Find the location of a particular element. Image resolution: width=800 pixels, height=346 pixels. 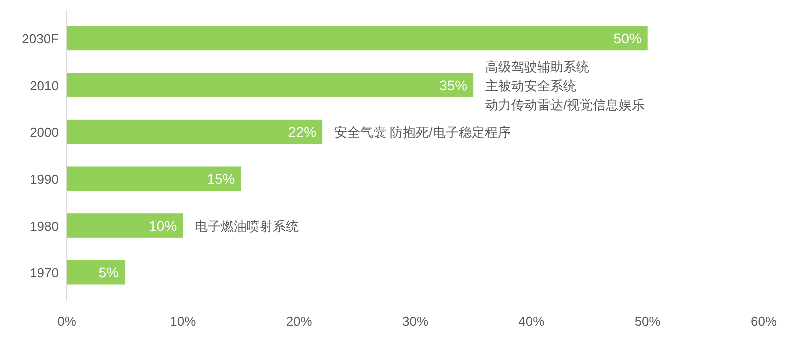

data-label: 5% is located at coordinates (109, 272).